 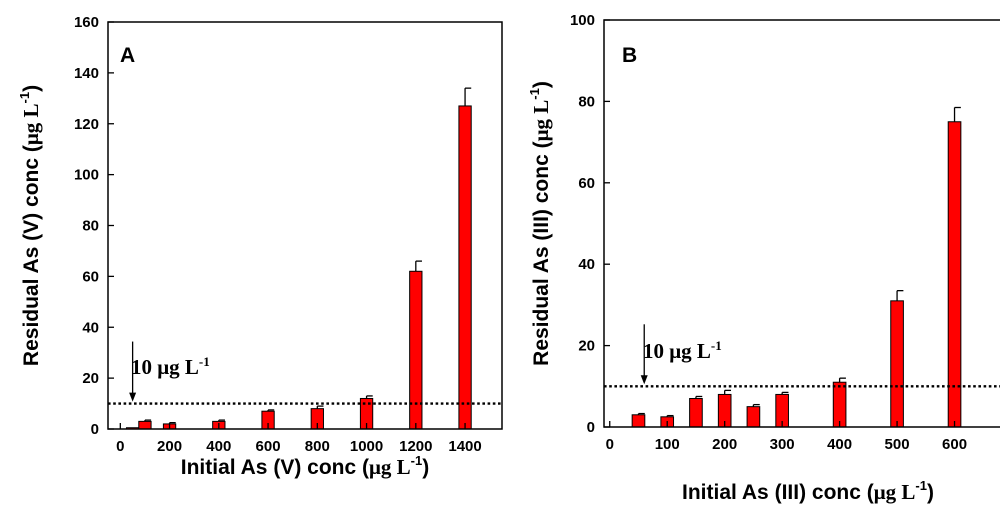 I want to click on x-tick-label: 1400, so click(x=464, y=446).